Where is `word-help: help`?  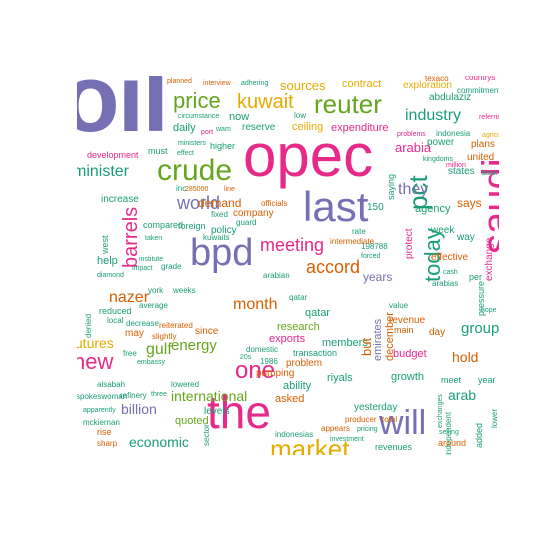 word-help: help is located at coordinates (107, 261).